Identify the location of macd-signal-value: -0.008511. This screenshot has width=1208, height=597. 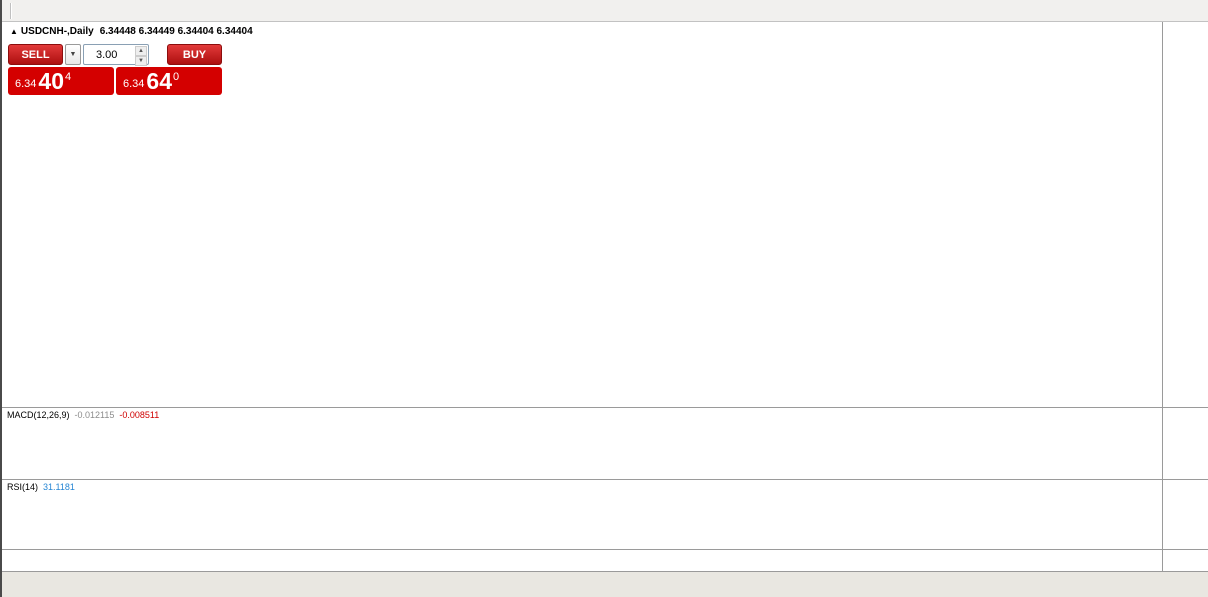
(139, 415).